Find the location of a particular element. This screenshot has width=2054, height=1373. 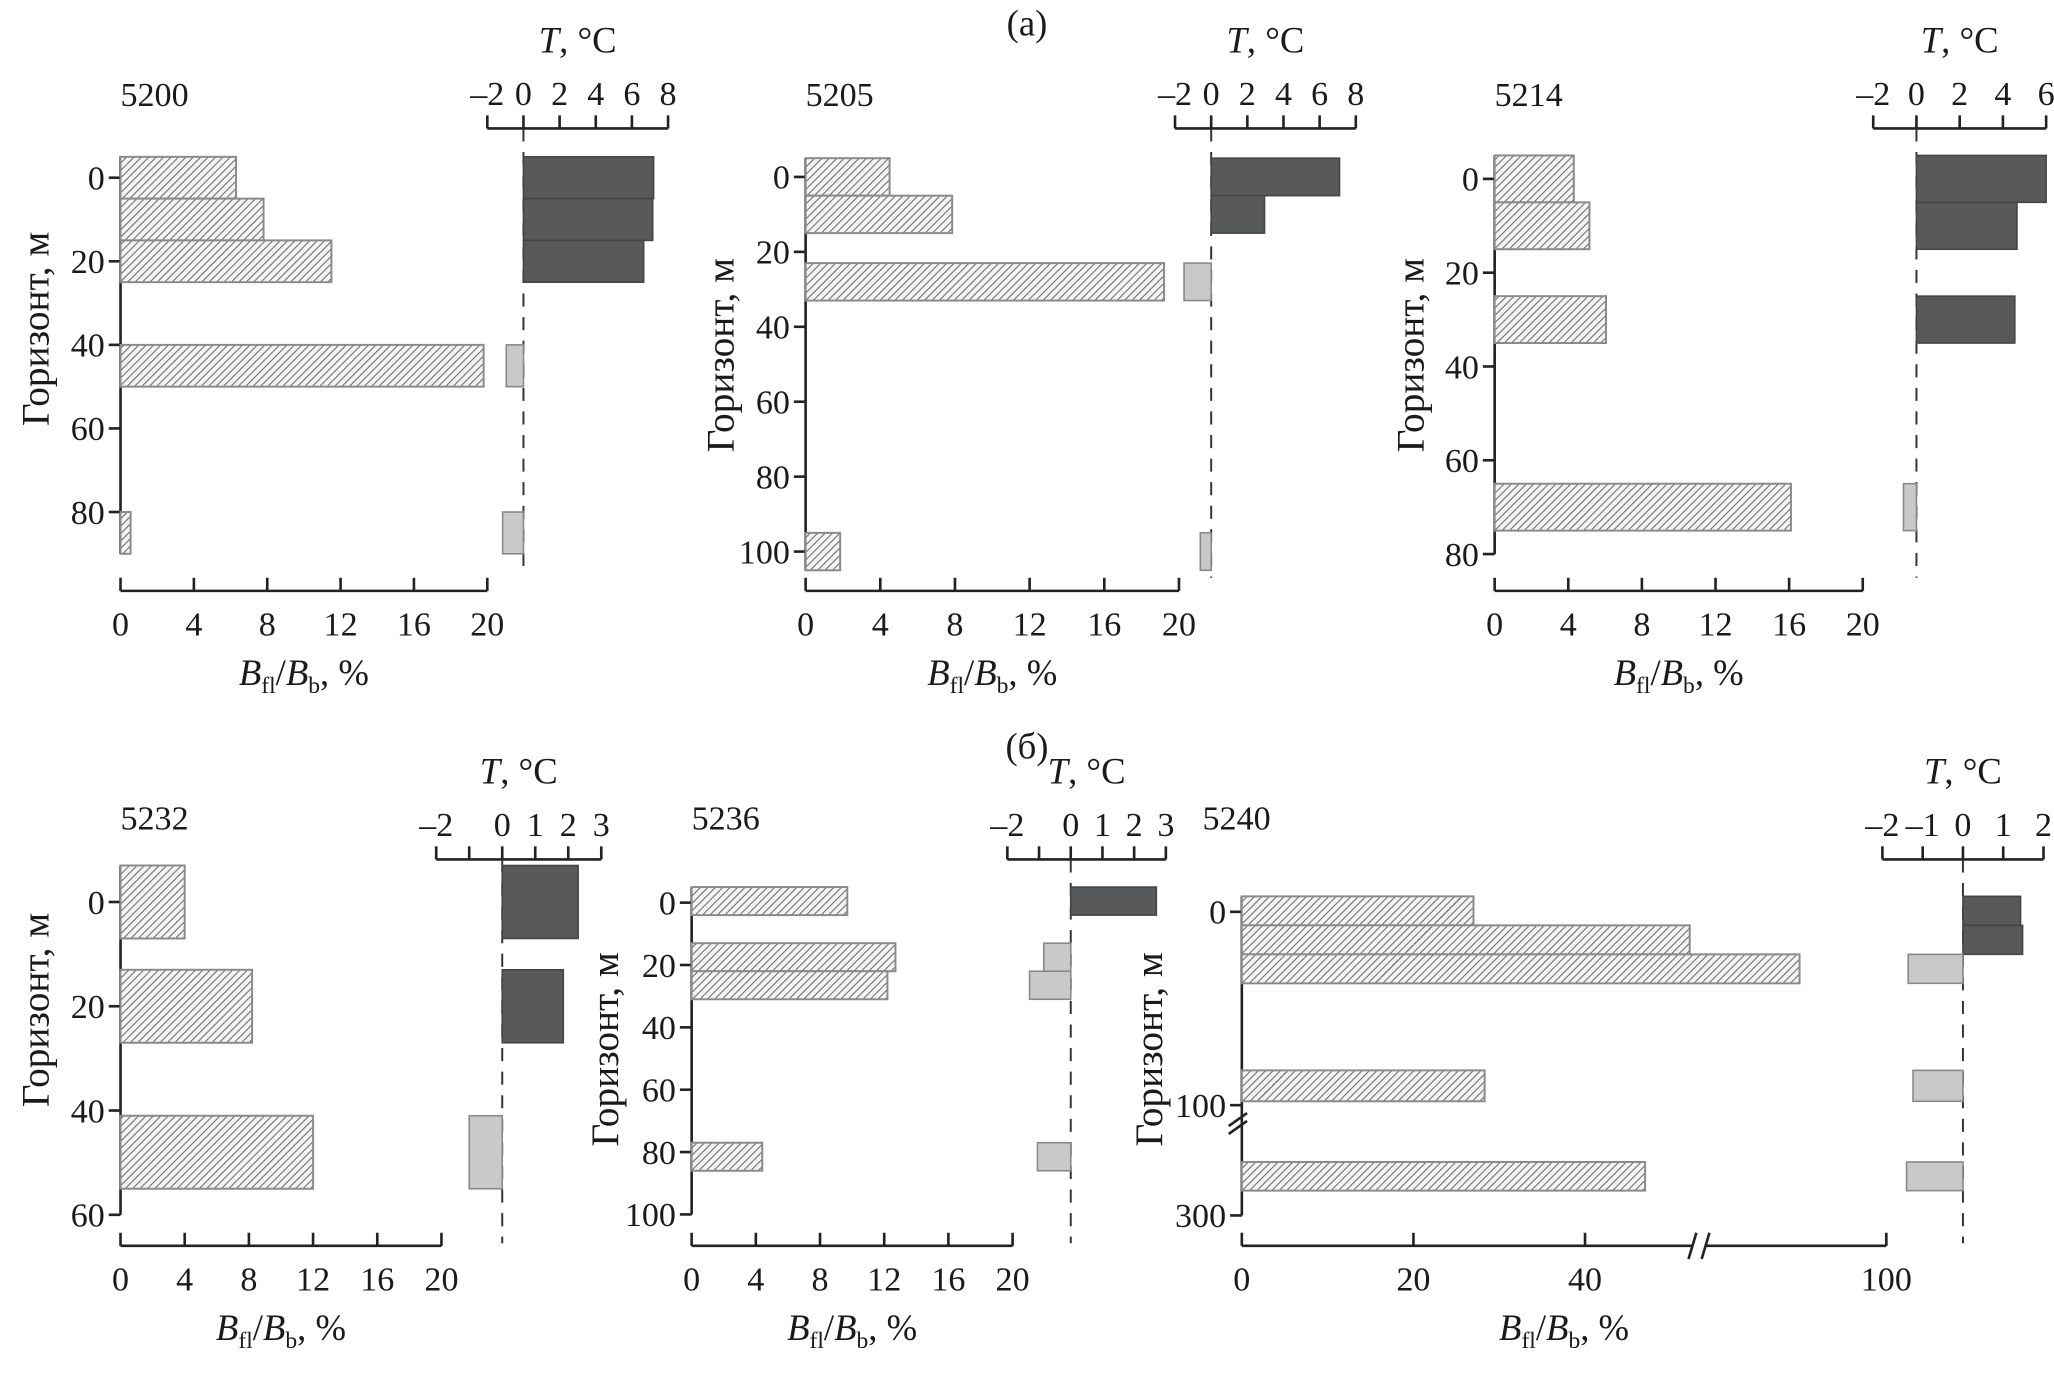

ratio-tick-label: 4 is located at coordinates (880, 624).